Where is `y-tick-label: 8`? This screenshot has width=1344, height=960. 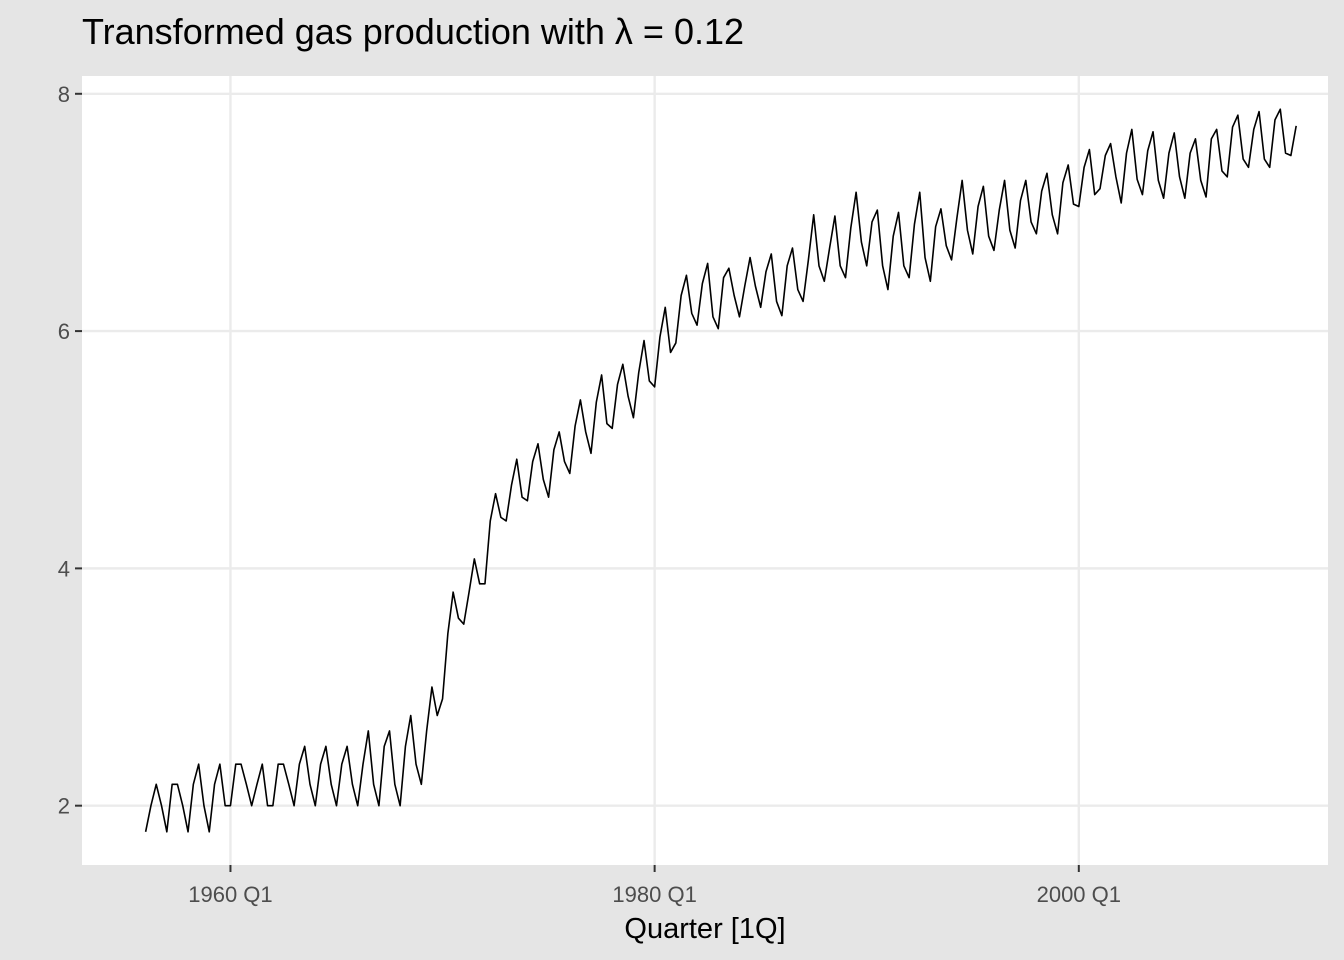 y-tick-label: 8 is located at coordinates (64, 94).